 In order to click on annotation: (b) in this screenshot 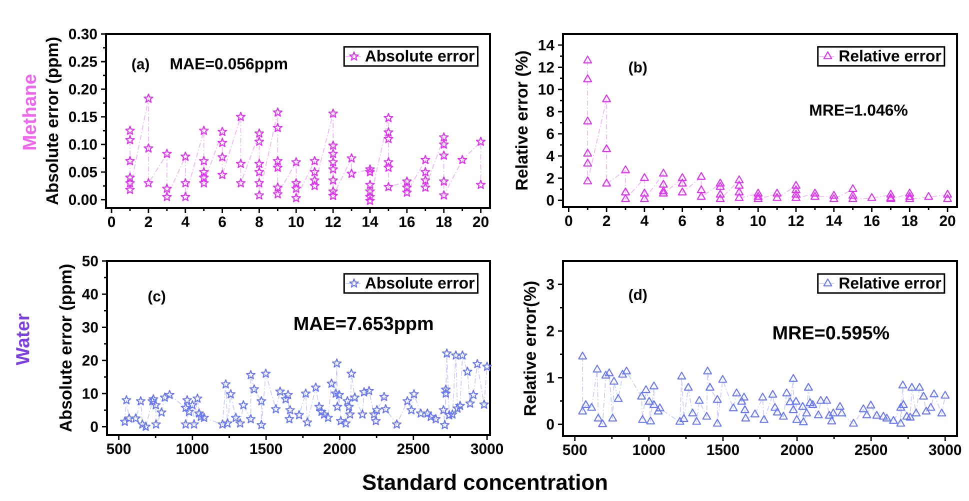, I will do `click(638, 69)`.